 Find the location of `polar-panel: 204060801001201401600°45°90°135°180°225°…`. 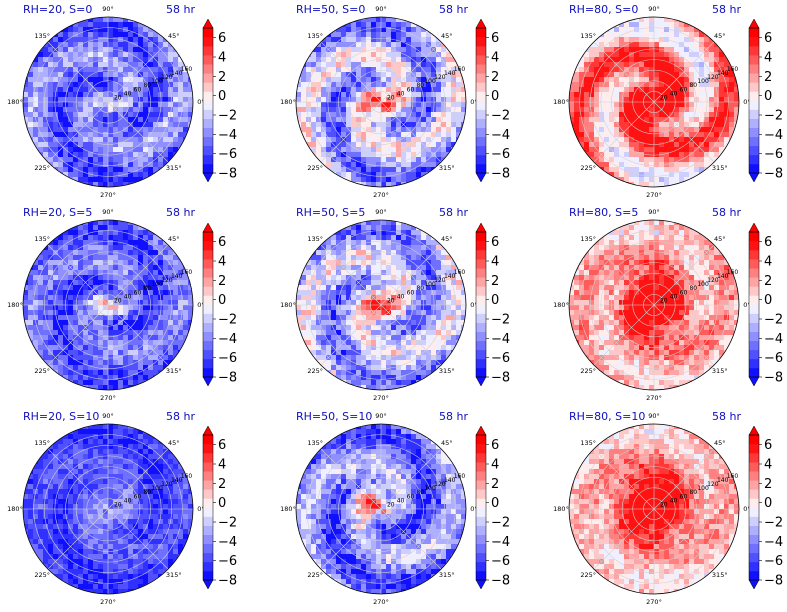

polar-panel: 204060801001201401600°45°90°135°180°225°… is located at coordinates (395, 101).